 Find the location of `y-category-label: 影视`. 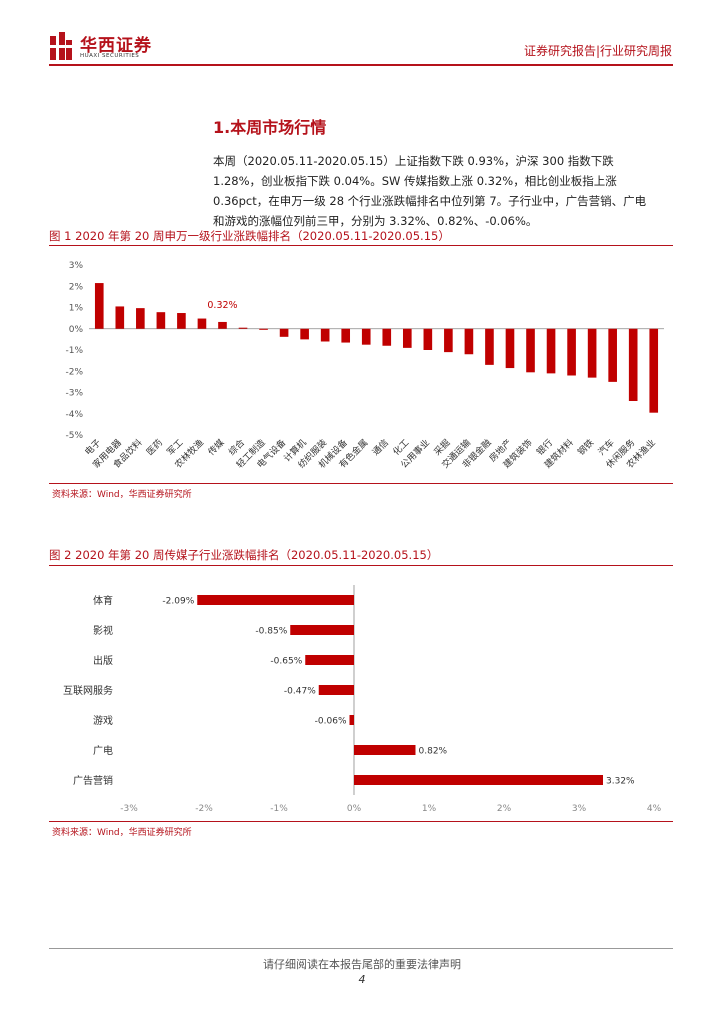

y-category-label: 影视 is located at coordinates (103, 630).